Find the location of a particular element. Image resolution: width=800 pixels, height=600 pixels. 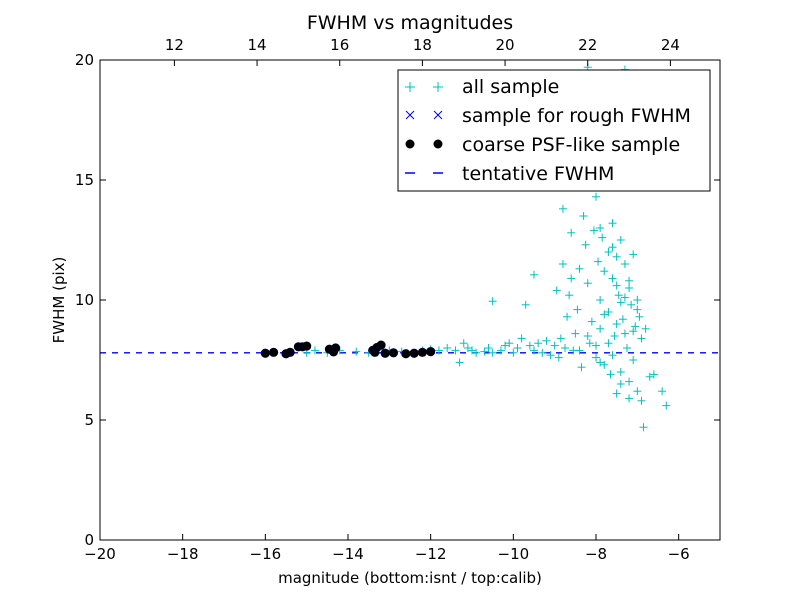

legend-label-tentative-fwhm: tentative FWHM is located at coordinates (538, 174).